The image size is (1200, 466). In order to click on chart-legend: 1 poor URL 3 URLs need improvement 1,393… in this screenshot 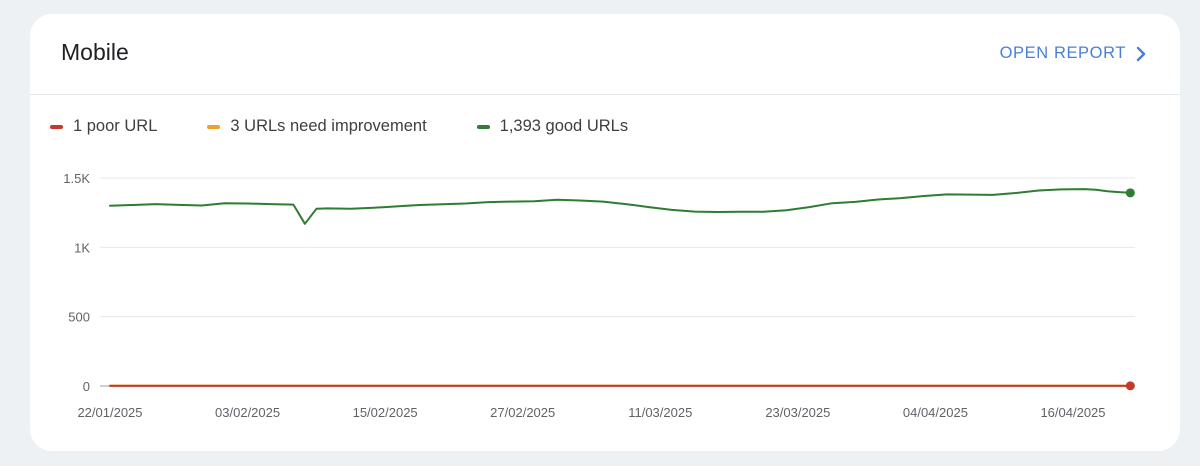, I will do `click(339, 126)`.